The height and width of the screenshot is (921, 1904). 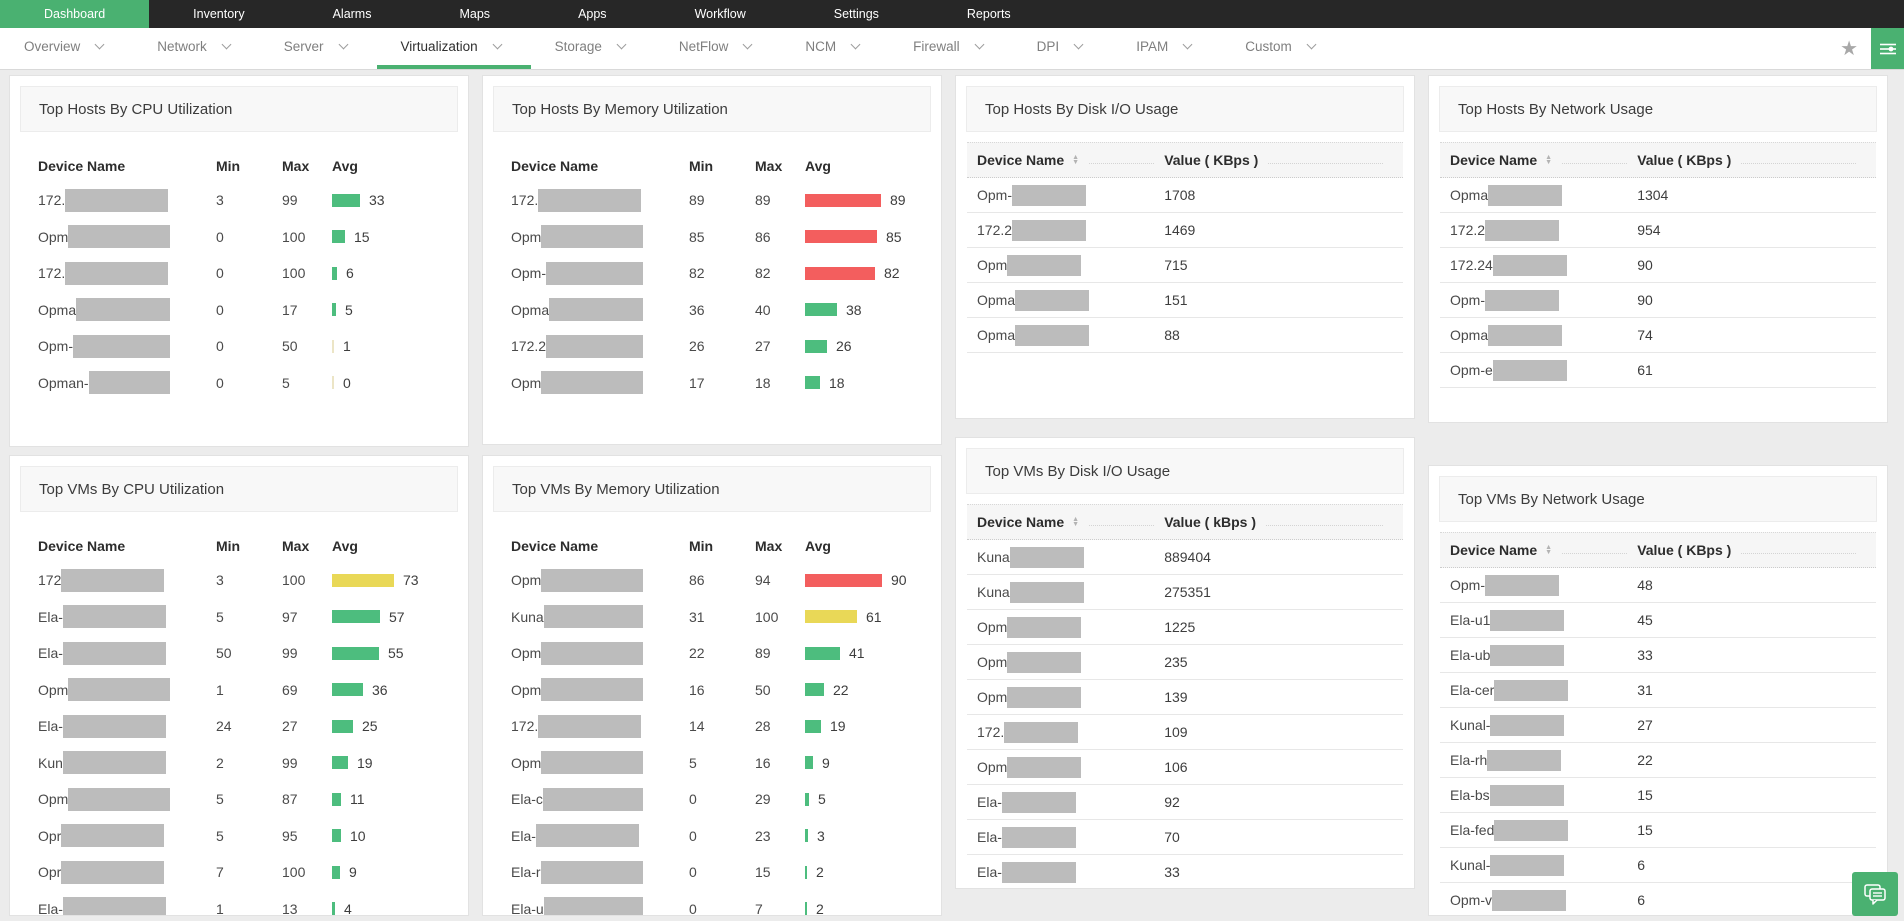 What do you see at coordinates (1875, 894) in the screenshot?
I see `chat-bubble-icon` at bounding box center [1875, 894].